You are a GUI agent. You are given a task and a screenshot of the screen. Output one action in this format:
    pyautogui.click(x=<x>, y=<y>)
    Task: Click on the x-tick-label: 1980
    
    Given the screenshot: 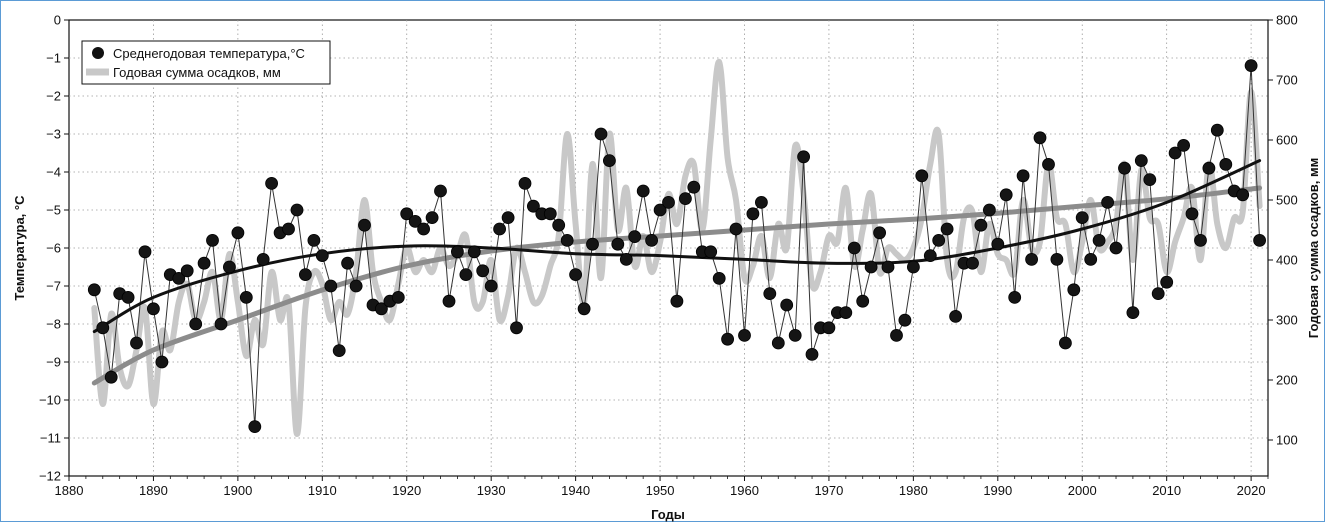 What is the action you would take?
    pyautogui.click(x=913, y=490)
    